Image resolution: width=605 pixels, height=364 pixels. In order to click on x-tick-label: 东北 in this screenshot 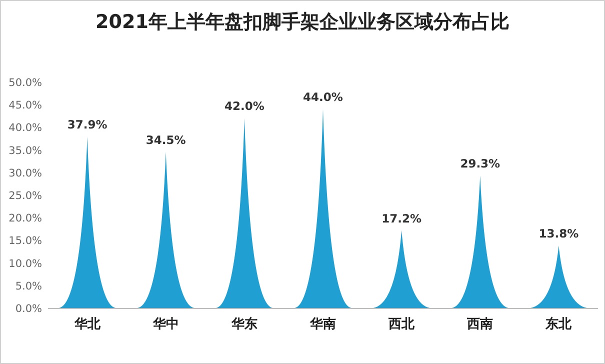, I will do `click(558, 324)`.